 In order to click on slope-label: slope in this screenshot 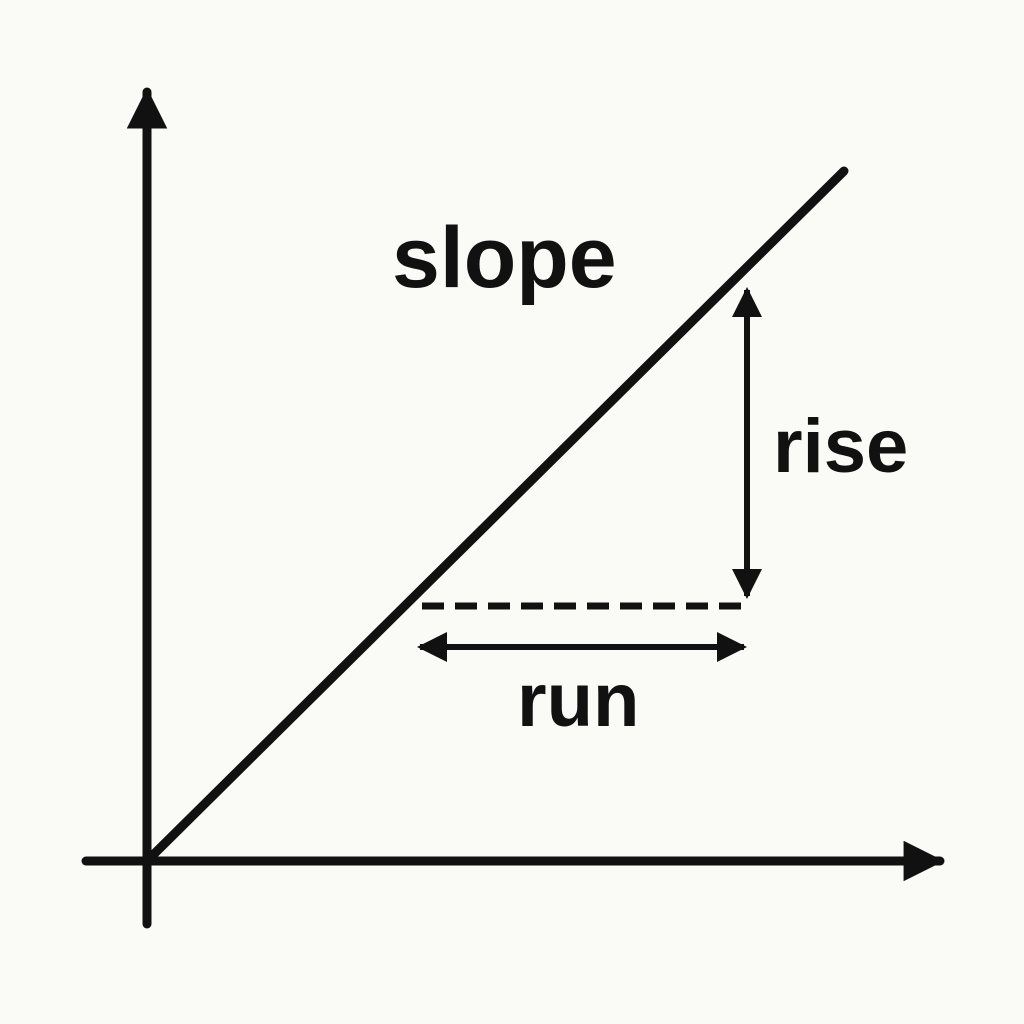, I will do `click(504, 258)`.